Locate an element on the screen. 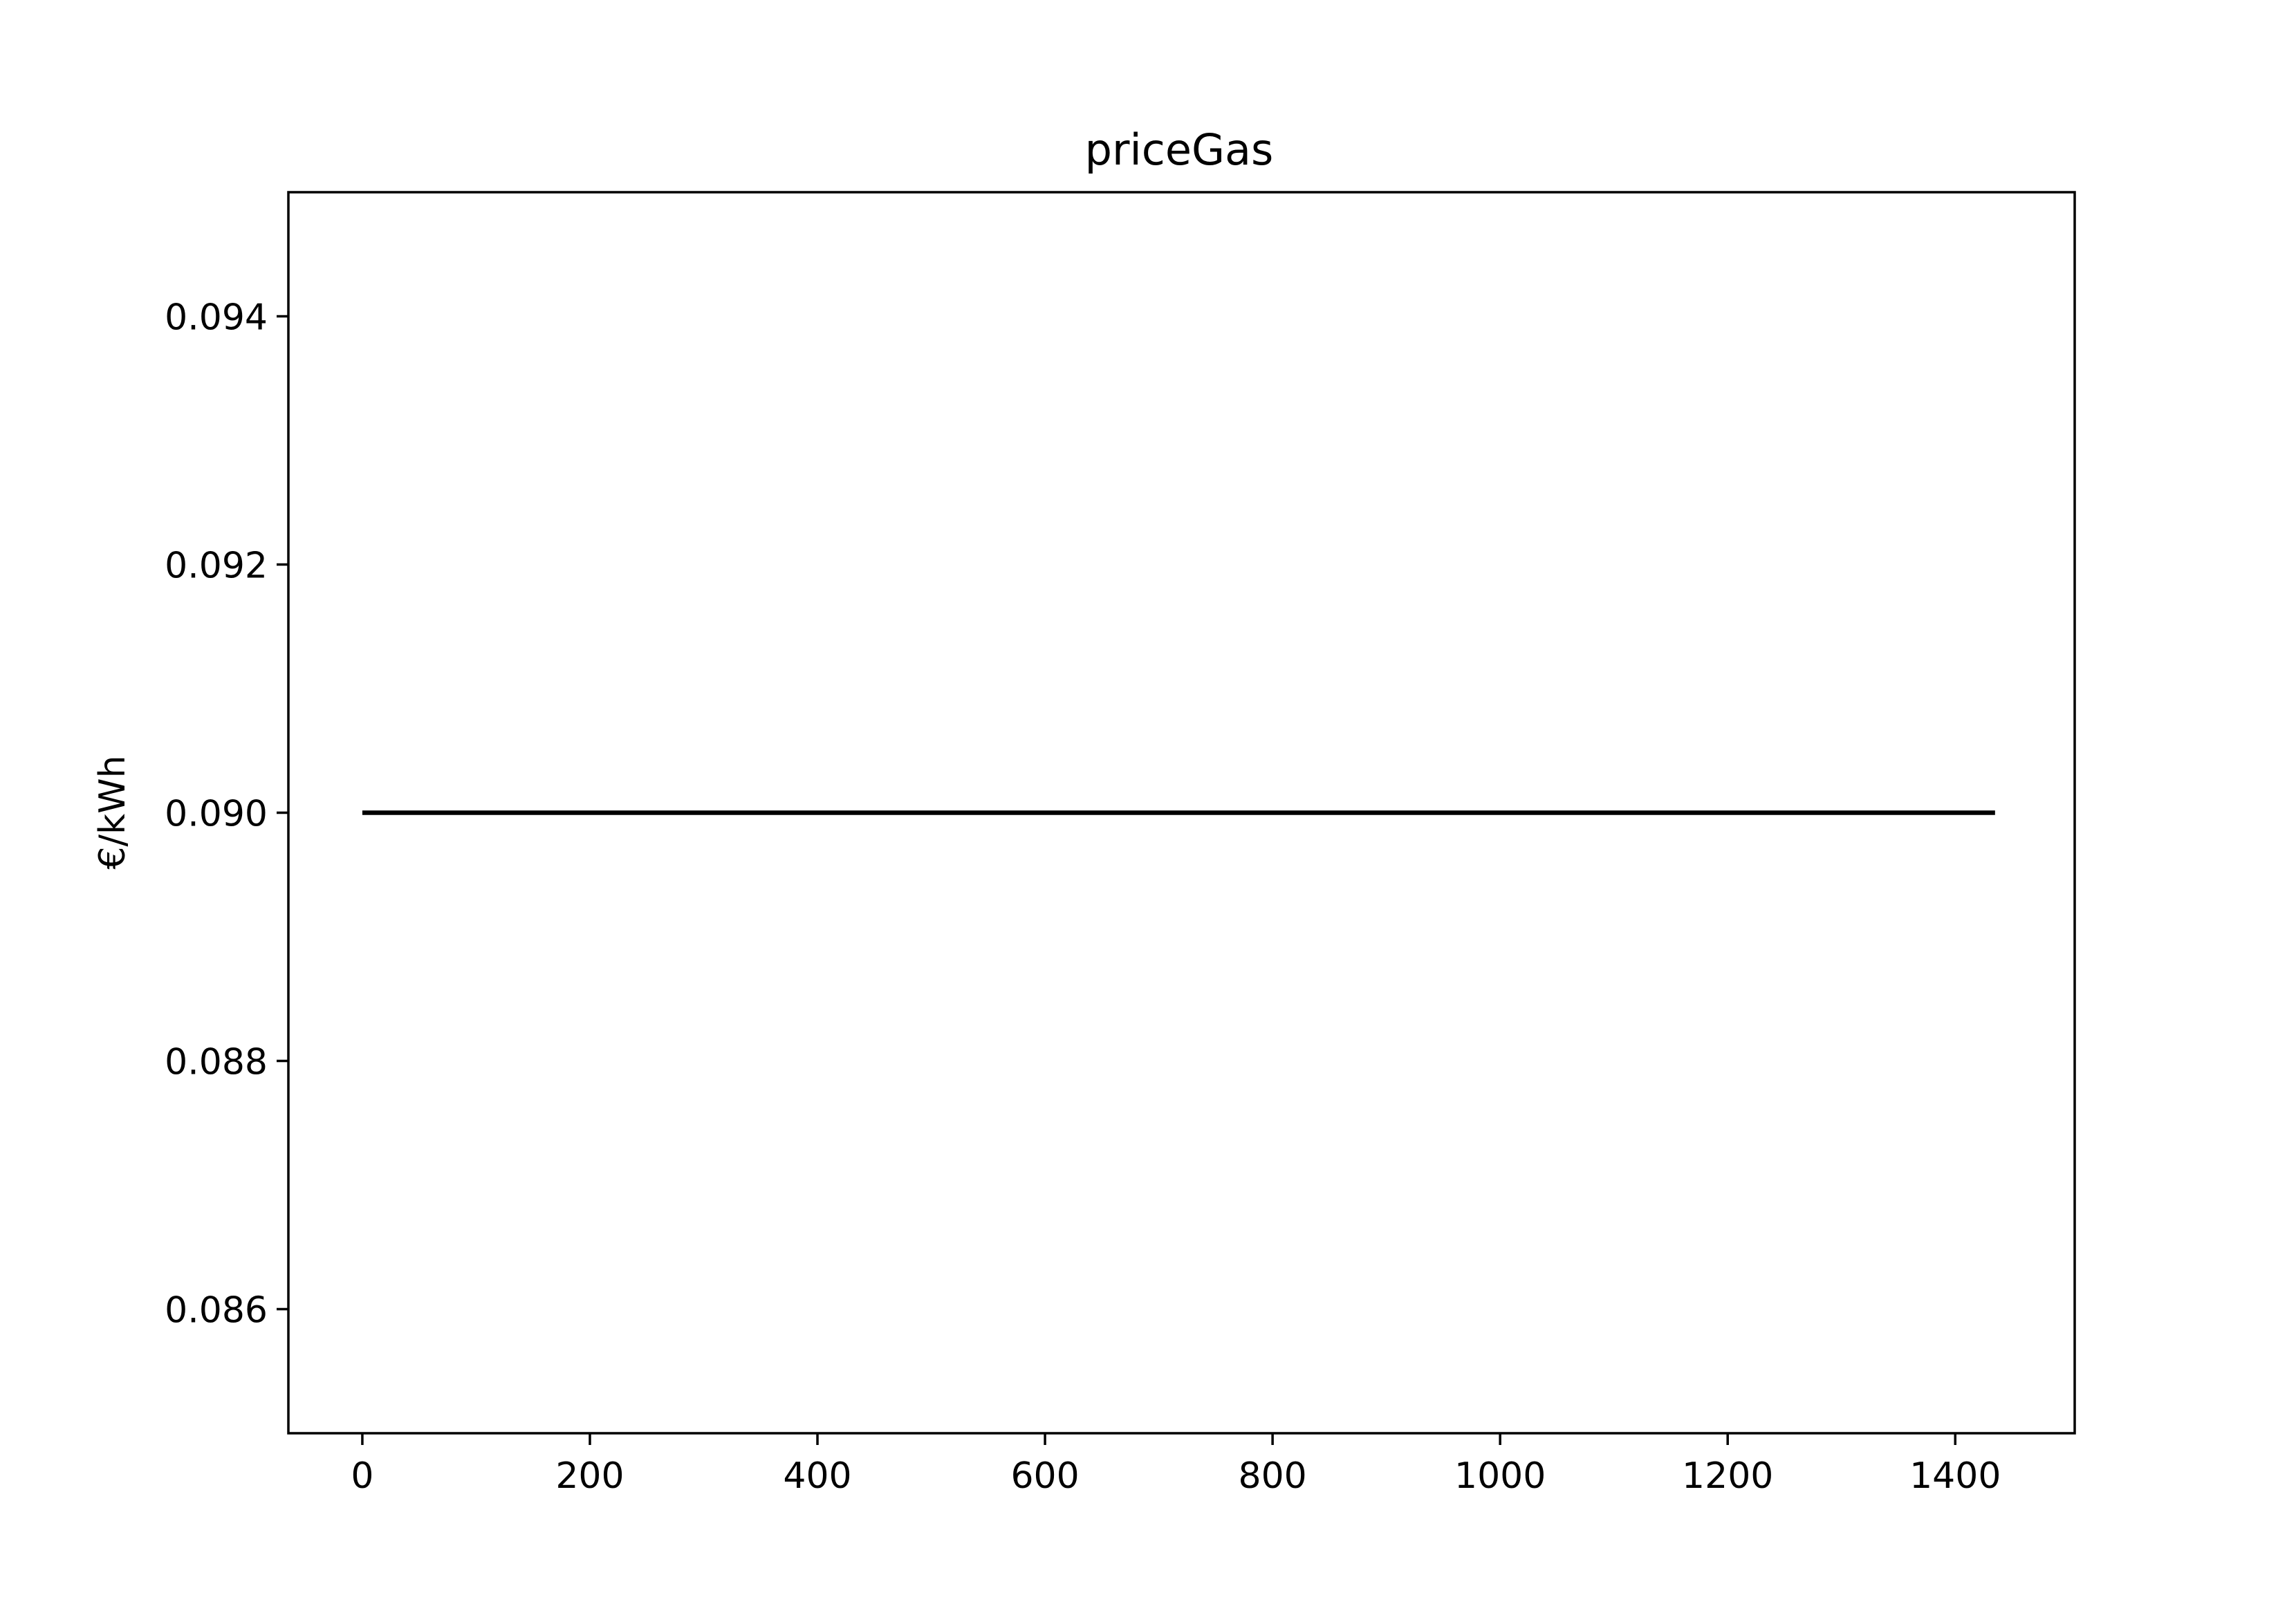 The width and height of the screenshot is (2296, 1604). x-tick-label: 400 is located at coordinates (817, 1476).